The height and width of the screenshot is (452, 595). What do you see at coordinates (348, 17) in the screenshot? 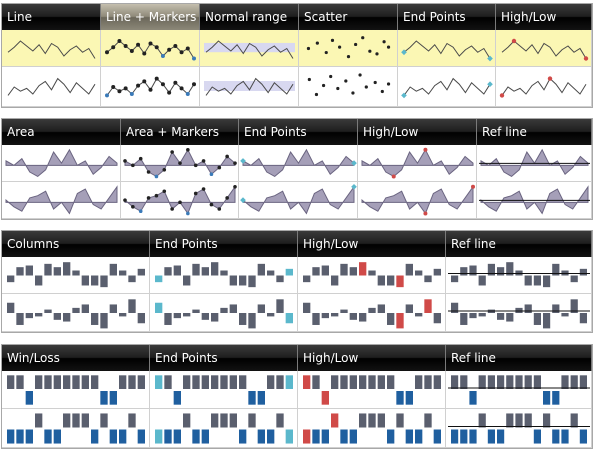
I see `header-scatter: Scatter` at bounding box center [348, 17].